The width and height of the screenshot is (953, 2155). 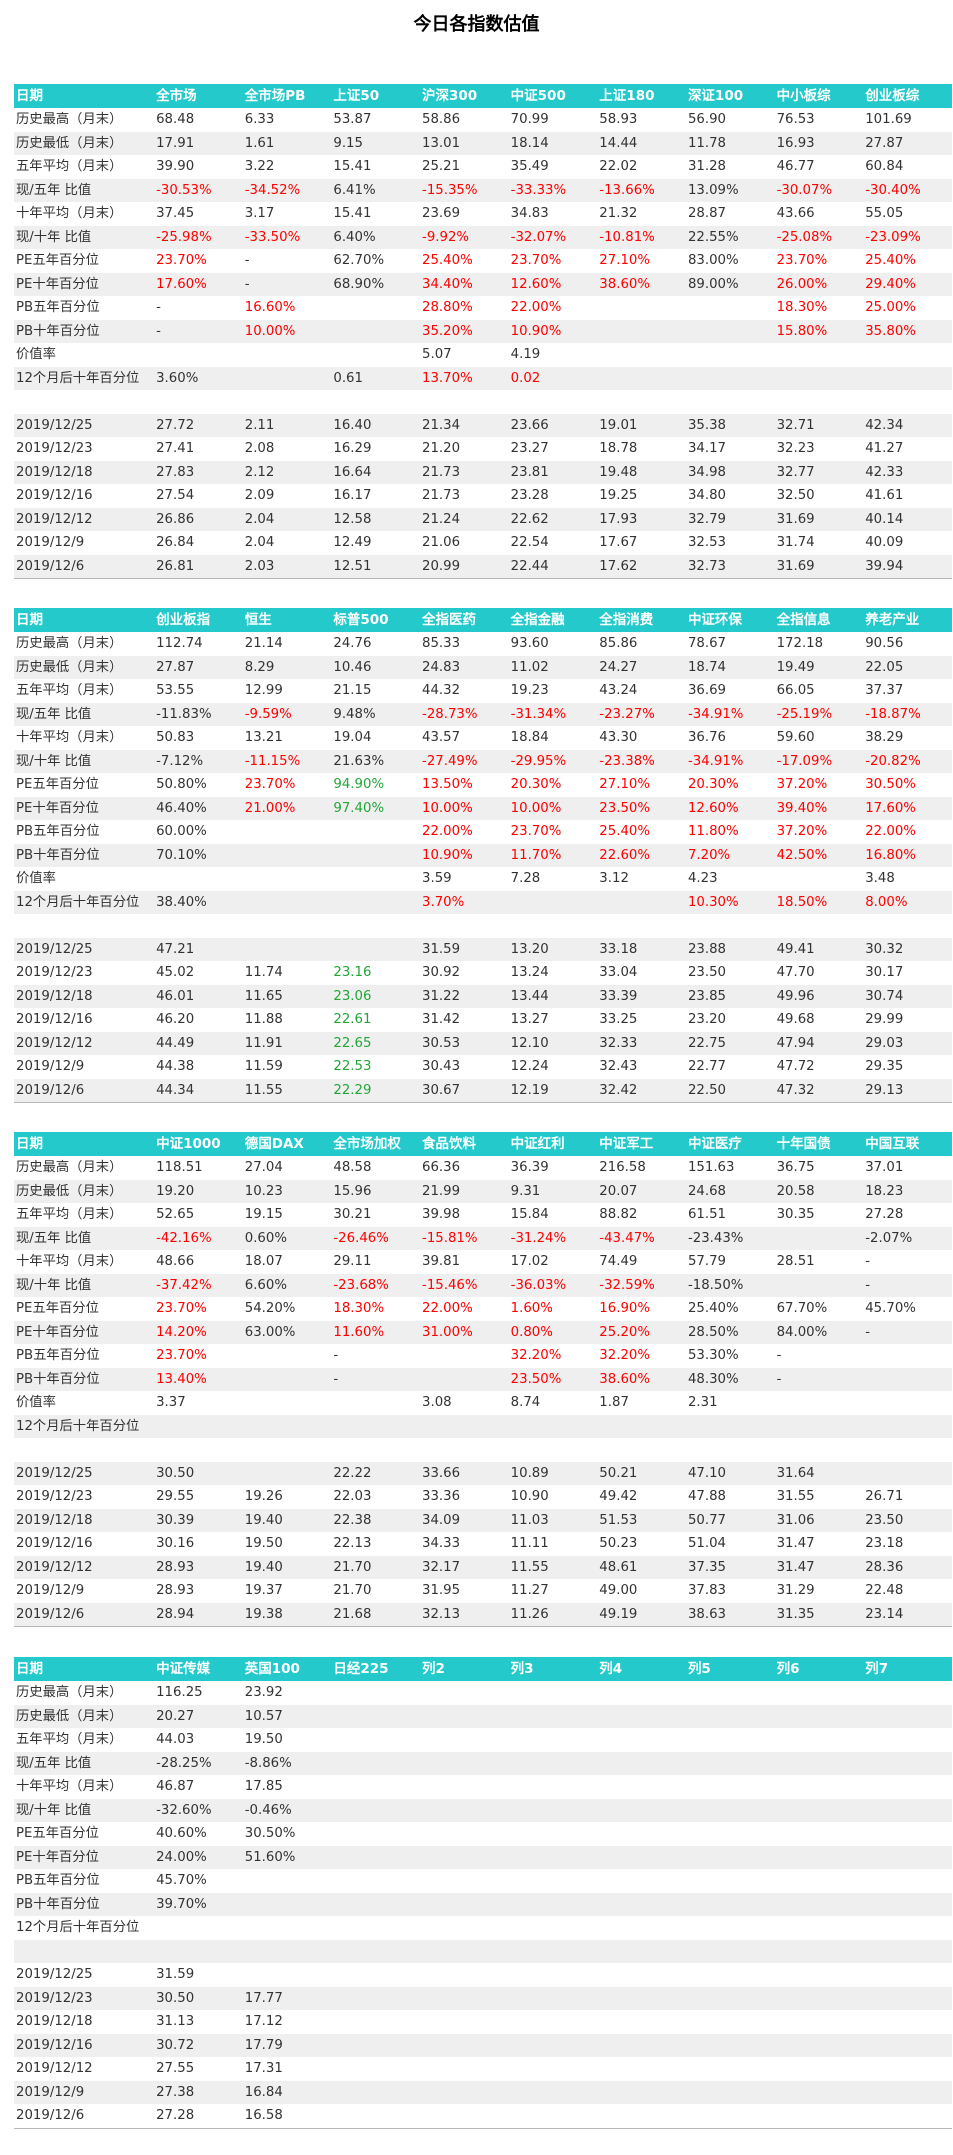 I want to click on table-cell: 60.00%, so click(x=181, y=831).